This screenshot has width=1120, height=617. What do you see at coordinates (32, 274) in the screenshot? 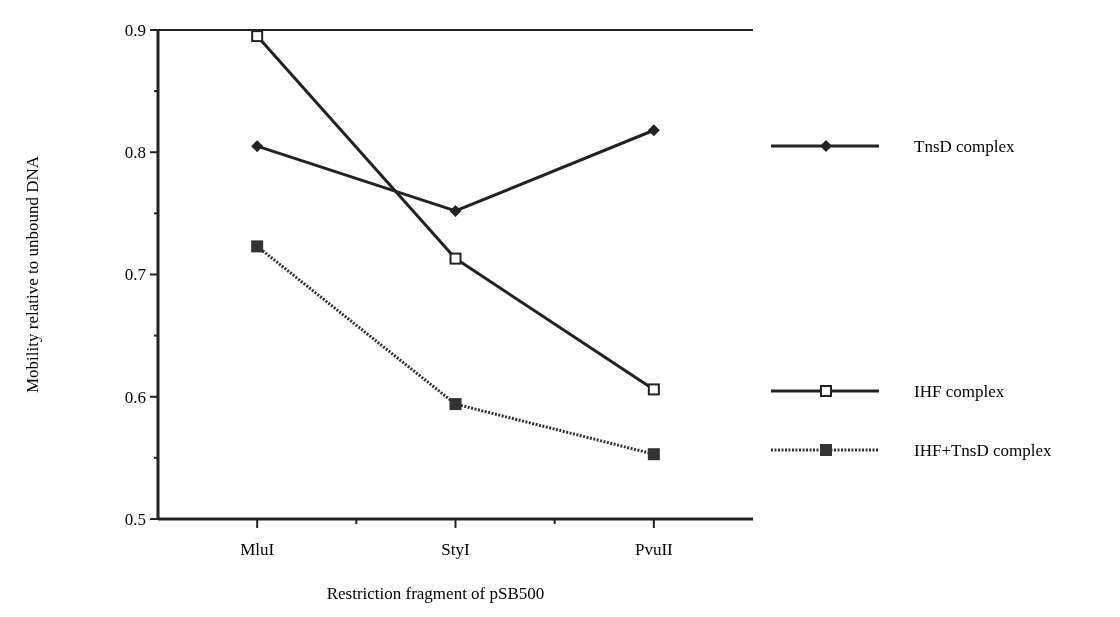
I see `y-axis-title: Mobility relative to unbound DNA` at bounding box center [32, 274].